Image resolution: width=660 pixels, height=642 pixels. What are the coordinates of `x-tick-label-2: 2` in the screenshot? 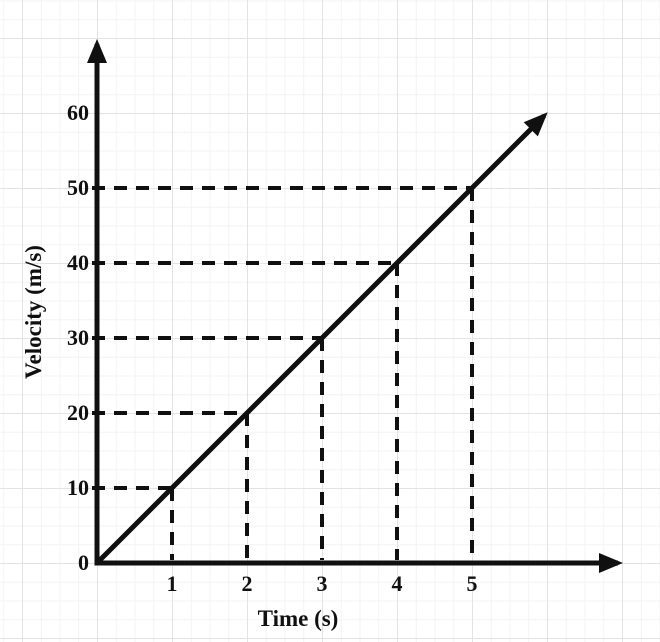 It's located at (247, 583).